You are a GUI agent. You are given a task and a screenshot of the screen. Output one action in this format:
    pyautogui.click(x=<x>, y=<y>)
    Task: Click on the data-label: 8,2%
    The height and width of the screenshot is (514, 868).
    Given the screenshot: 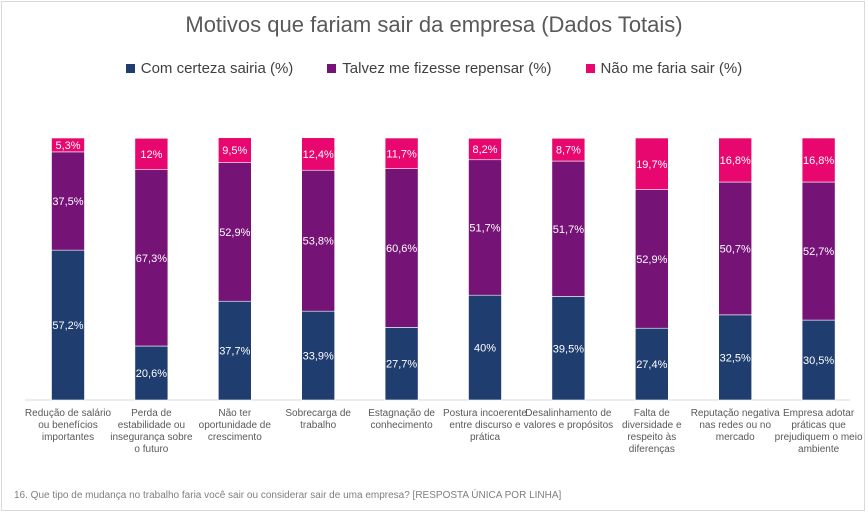 What is the action you would take?
    pyautogui.click(x=484, y=150)
    